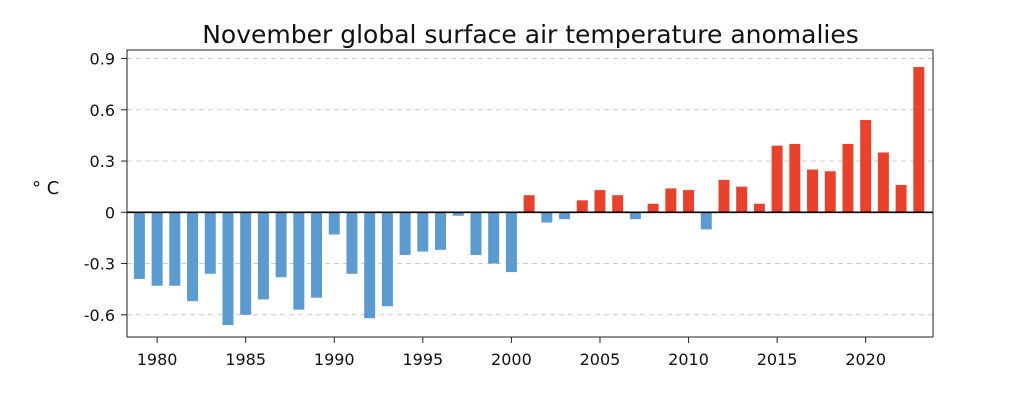 The height and width of the screenshot is (407, 1024). Describe the element at coordinates (476, 233) in the screenshot. I see `bar-1998` at that location.